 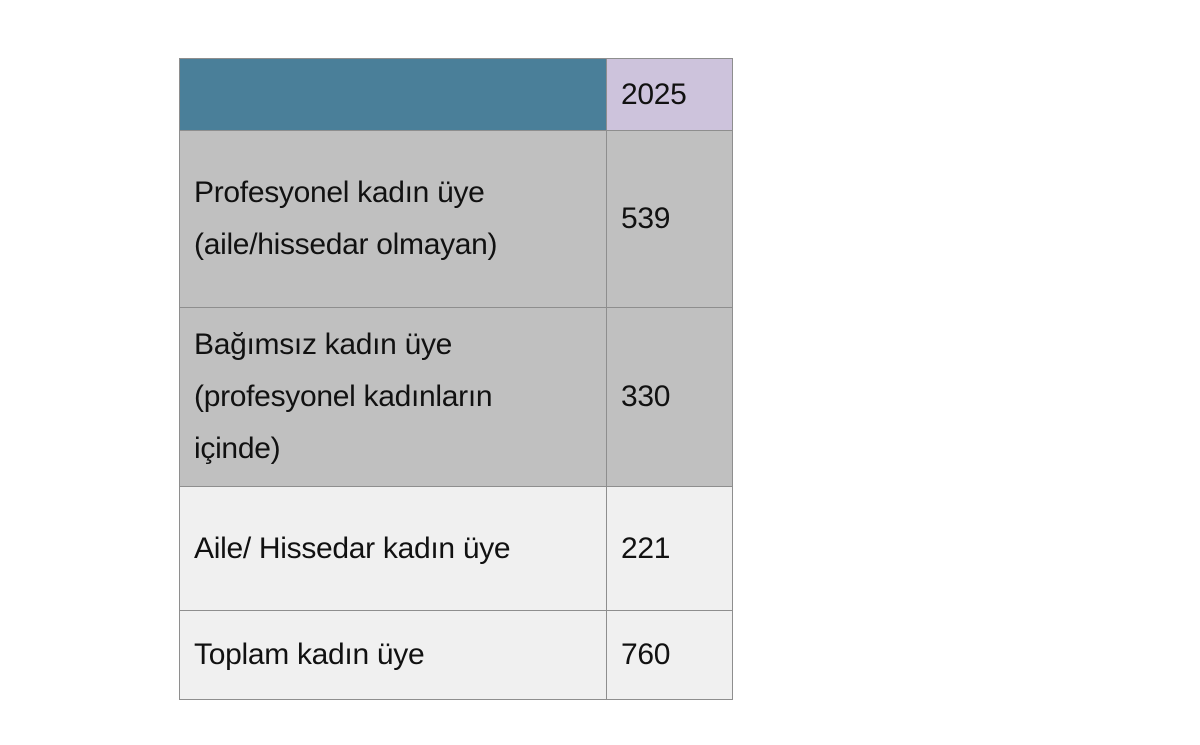 I want to click on row-label: Toplam kadın üye, so click(x=393, y=655).